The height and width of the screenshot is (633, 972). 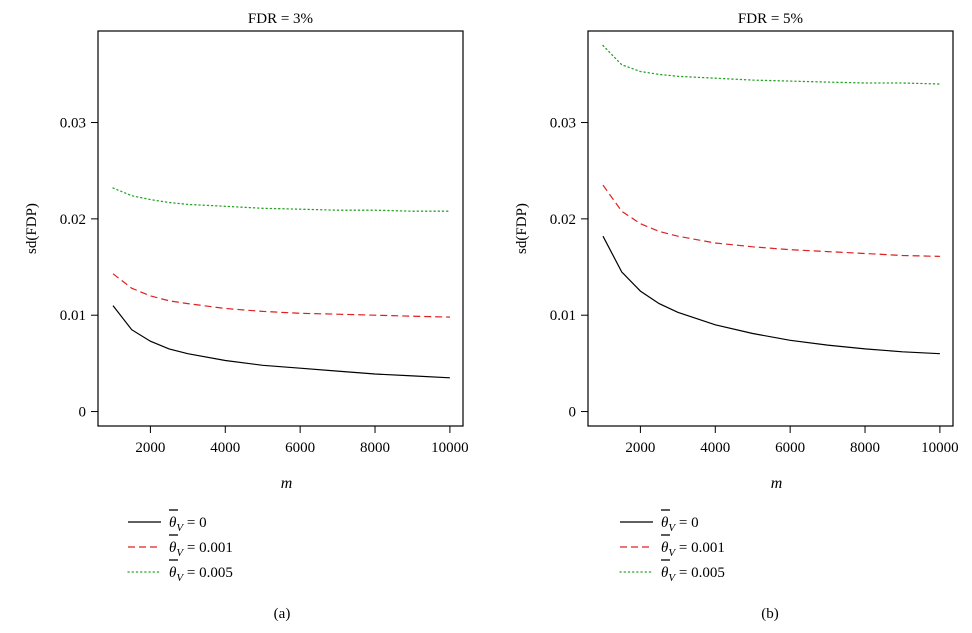 What do you see at coordinates (770, 19) in the screenshot?
I see `chart-title: FDR = 5%` at bounding box center [770, 19].